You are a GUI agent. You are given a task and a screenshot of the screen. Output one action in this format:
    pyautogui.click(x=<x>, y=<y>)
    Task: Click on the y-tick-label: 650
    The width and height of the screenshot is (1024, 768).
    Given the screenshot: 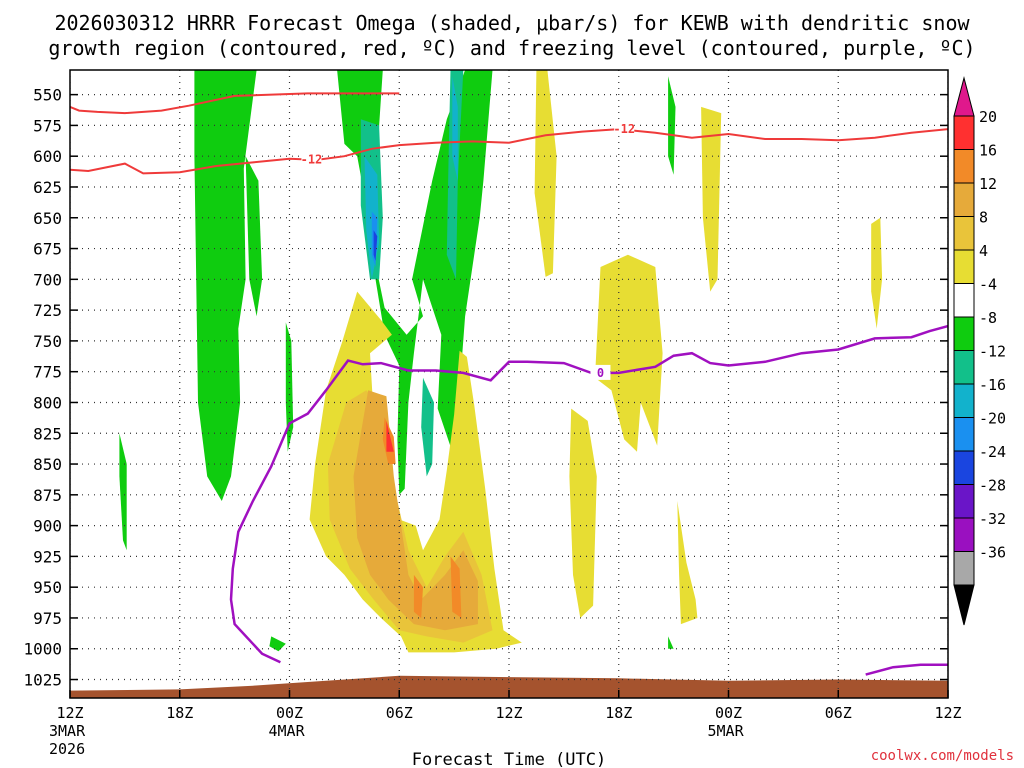 What is the action you would take?
    pyautogui.click(x=47, y=218)
    